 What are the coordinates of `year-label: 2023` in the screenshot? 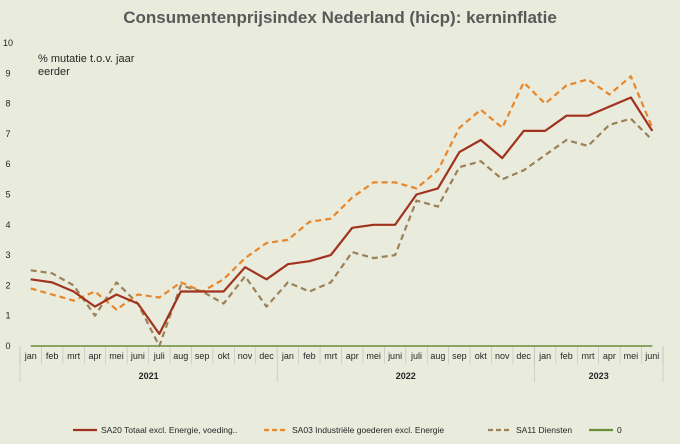 It's located at (599, 376).